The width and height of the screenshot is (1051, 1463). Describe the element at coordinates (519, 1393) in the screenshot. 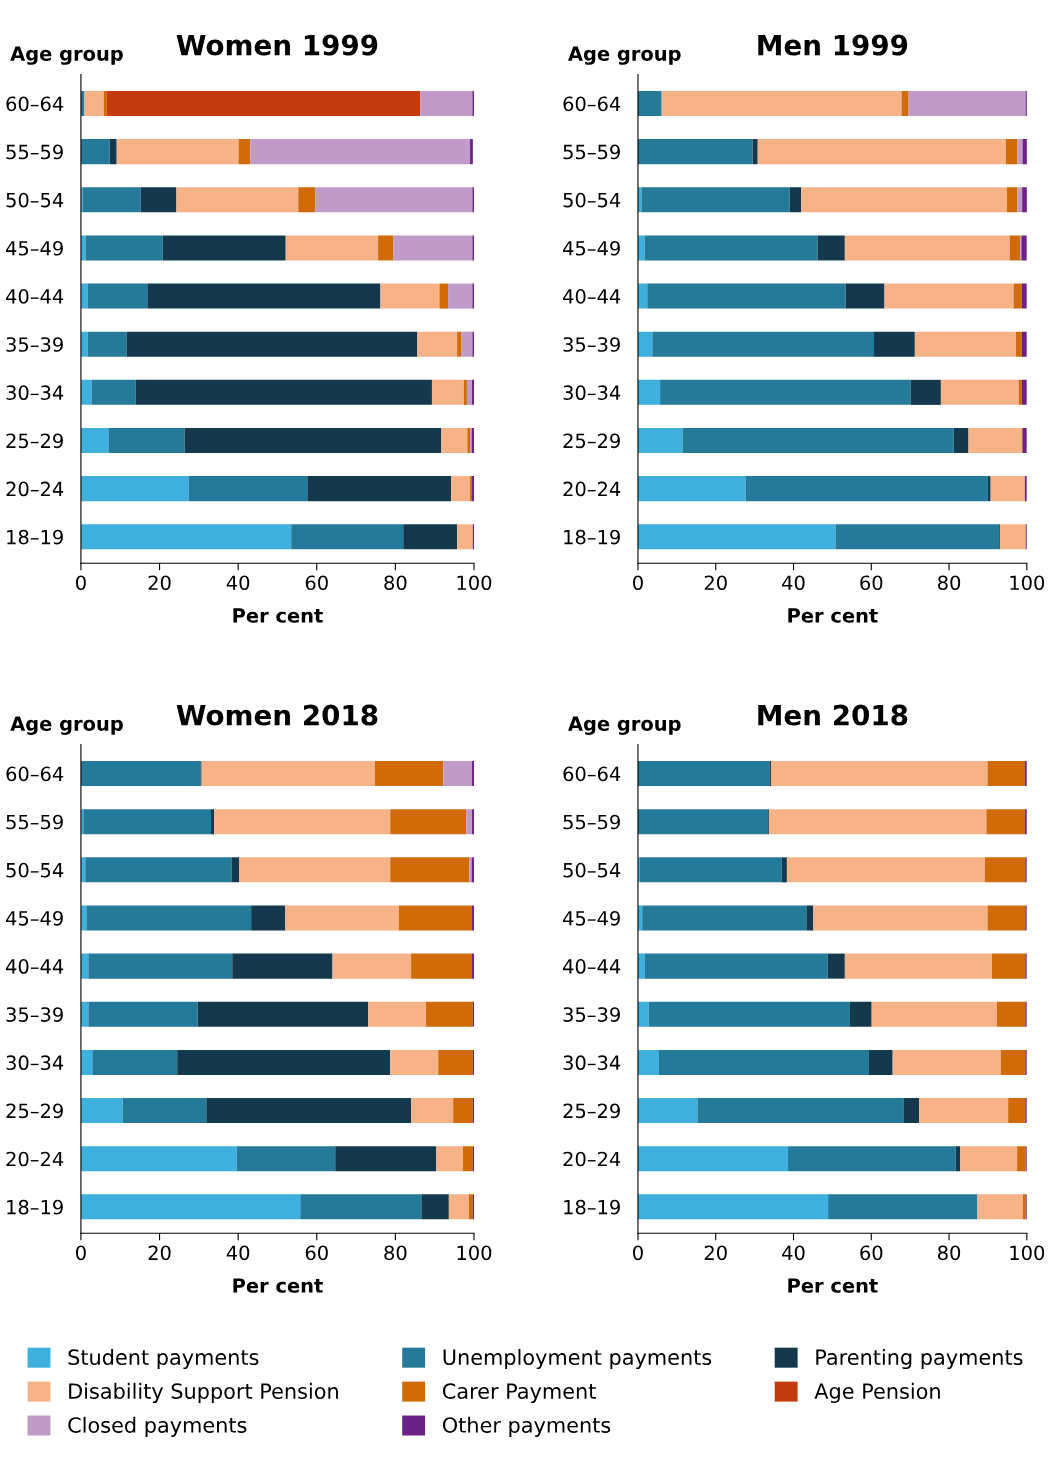

I see `legend-label: Carer Payment` at that location.